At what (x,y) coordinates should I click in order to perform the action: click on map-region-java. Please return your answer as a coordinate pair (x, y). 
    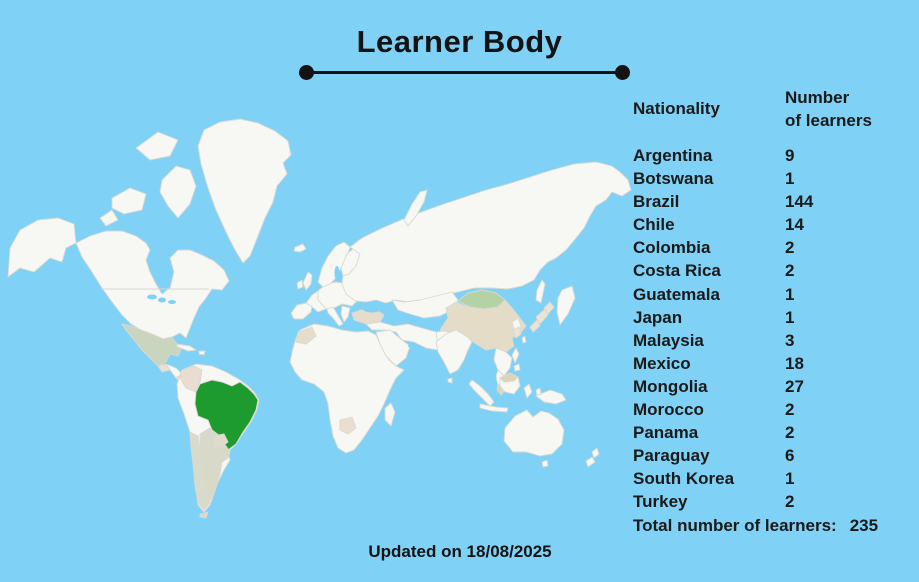
    Looking at the image, I should click on (494, 408).